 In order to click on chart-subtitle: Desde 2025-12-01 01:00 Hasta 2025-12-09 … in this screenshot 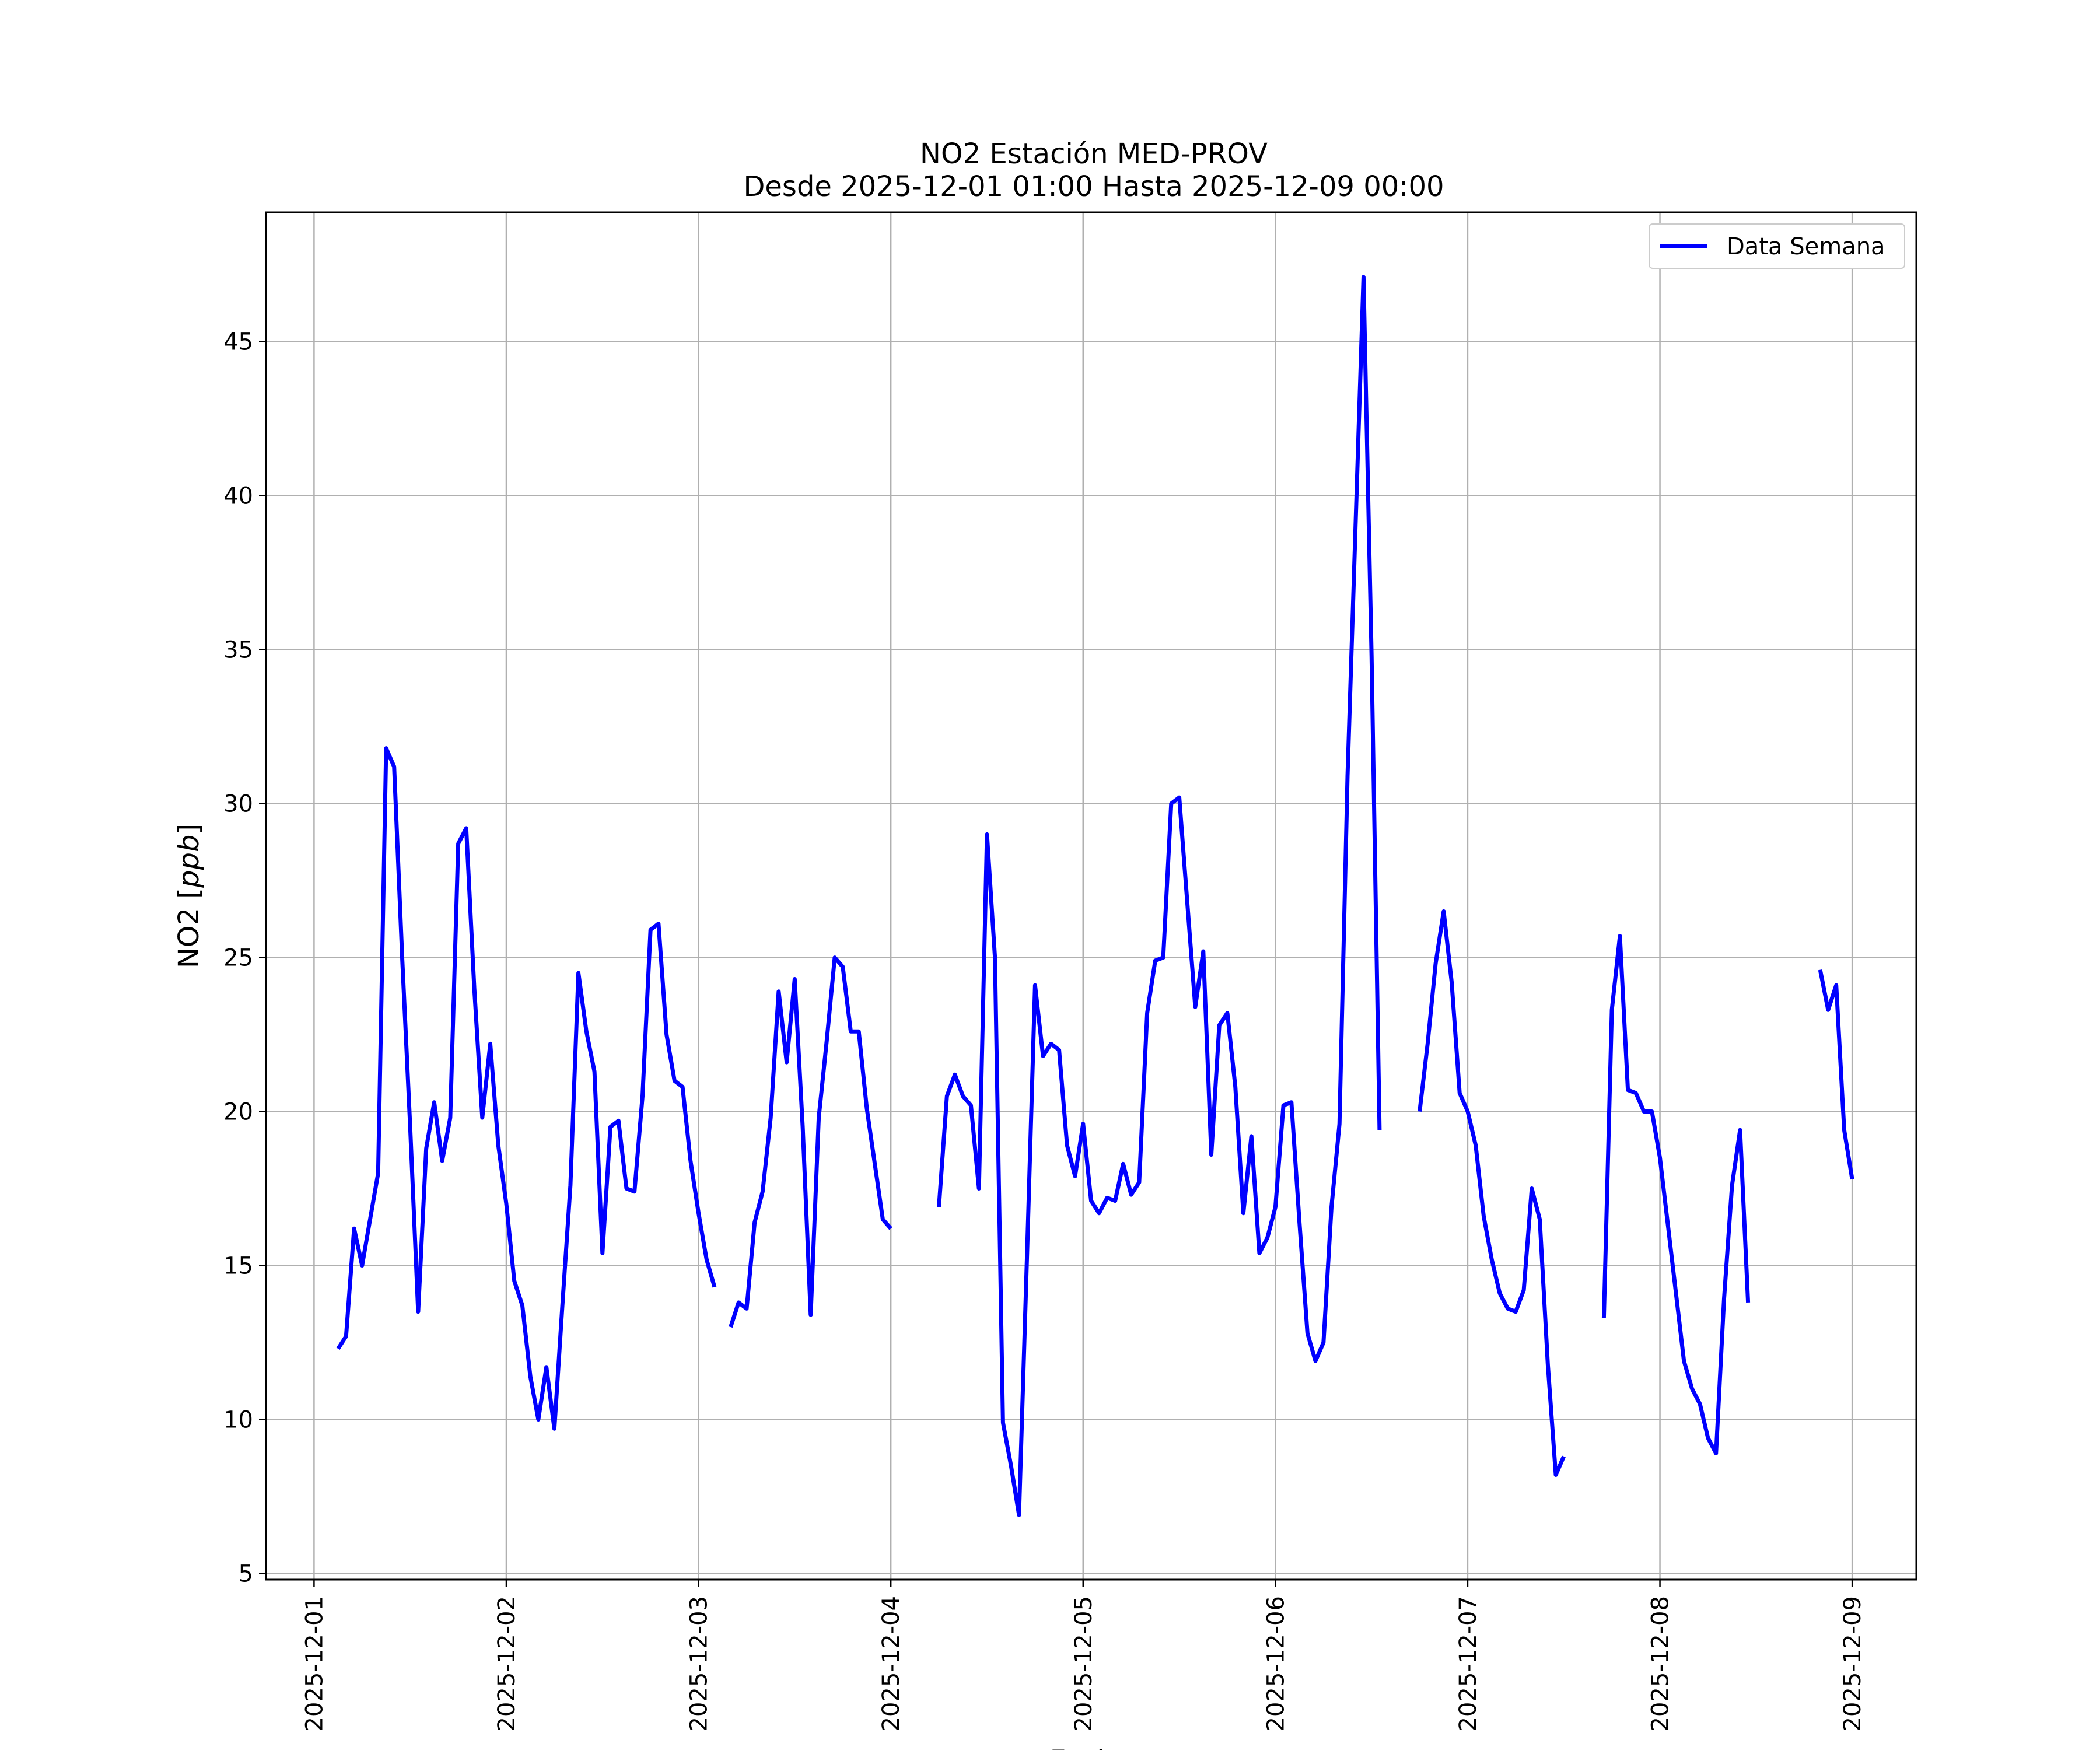, I will do `click(1093, 187)`.